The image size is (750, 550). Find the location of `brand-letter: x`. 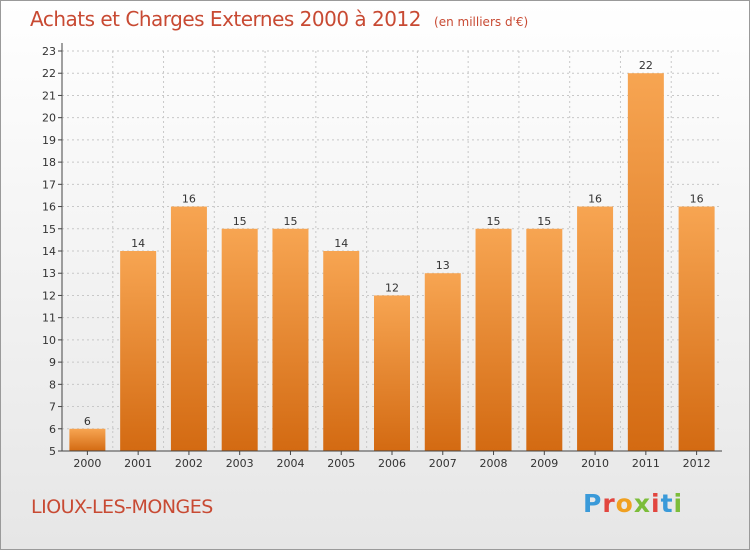

brand-letter: x is located at coordinates (642, 503).